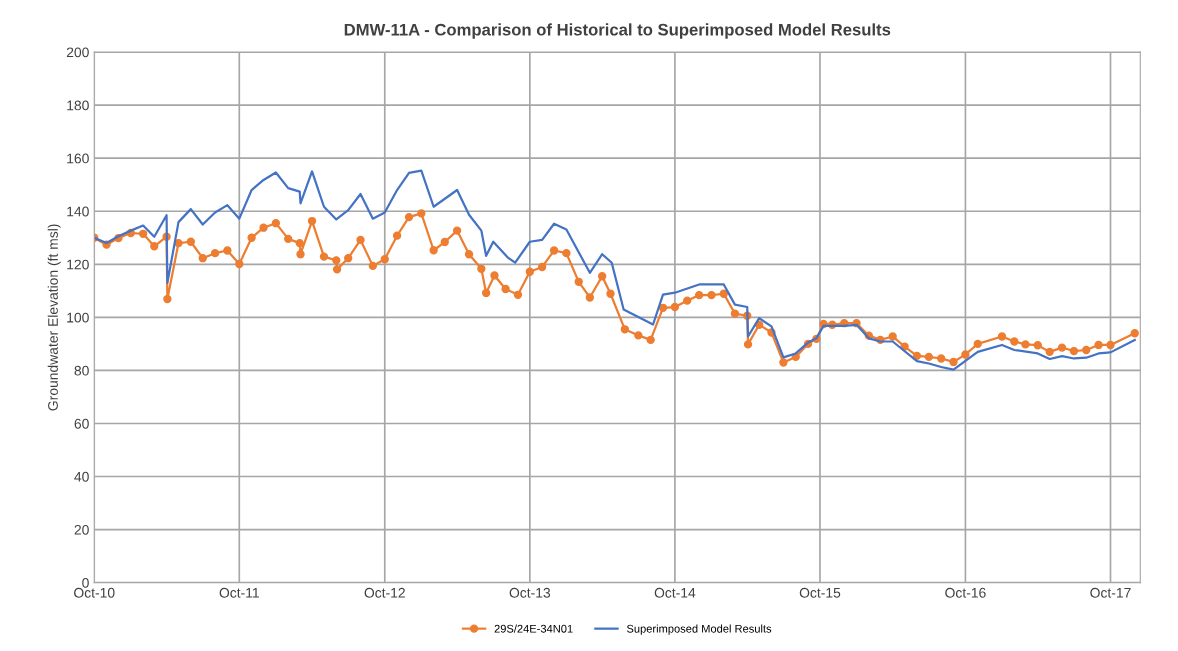 The height and width of the screenshot is (651, 1178). I want to click on legend-label: 29S/24E-34N01, so click(533, 628).